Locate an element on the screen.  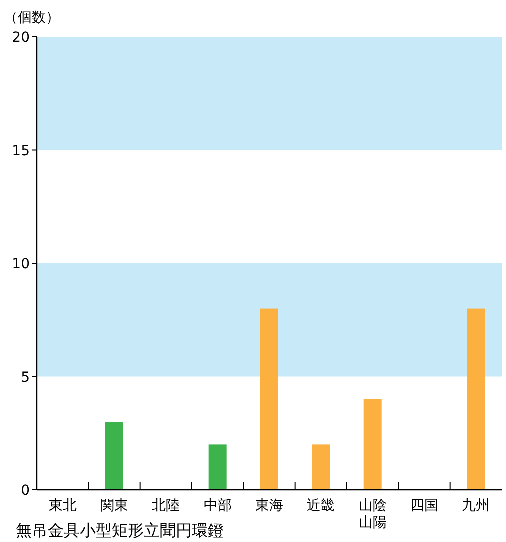
x-tick-label: 近畿 is located at coordinates (321, 506).